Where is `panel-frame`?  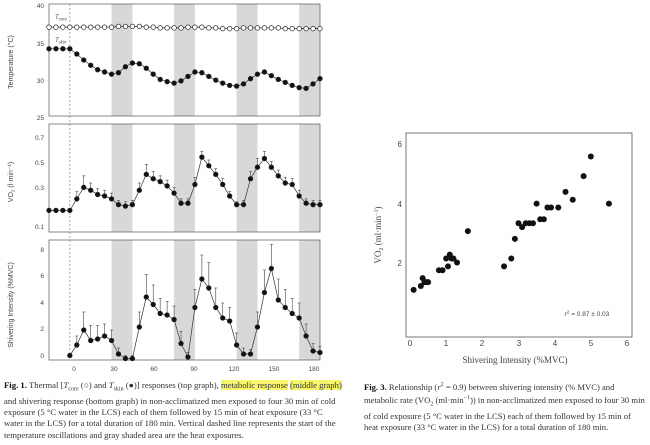 panel-frame is located at coordinates (184, 300).